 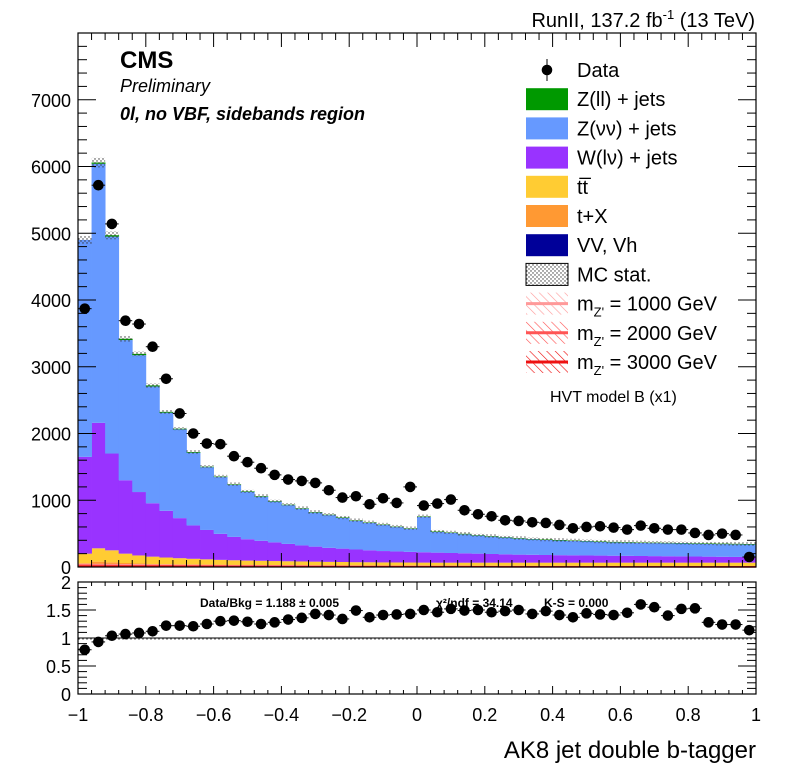 I want to click on ratio-y-tick-label: 1.5, so click(x=58, y=611).